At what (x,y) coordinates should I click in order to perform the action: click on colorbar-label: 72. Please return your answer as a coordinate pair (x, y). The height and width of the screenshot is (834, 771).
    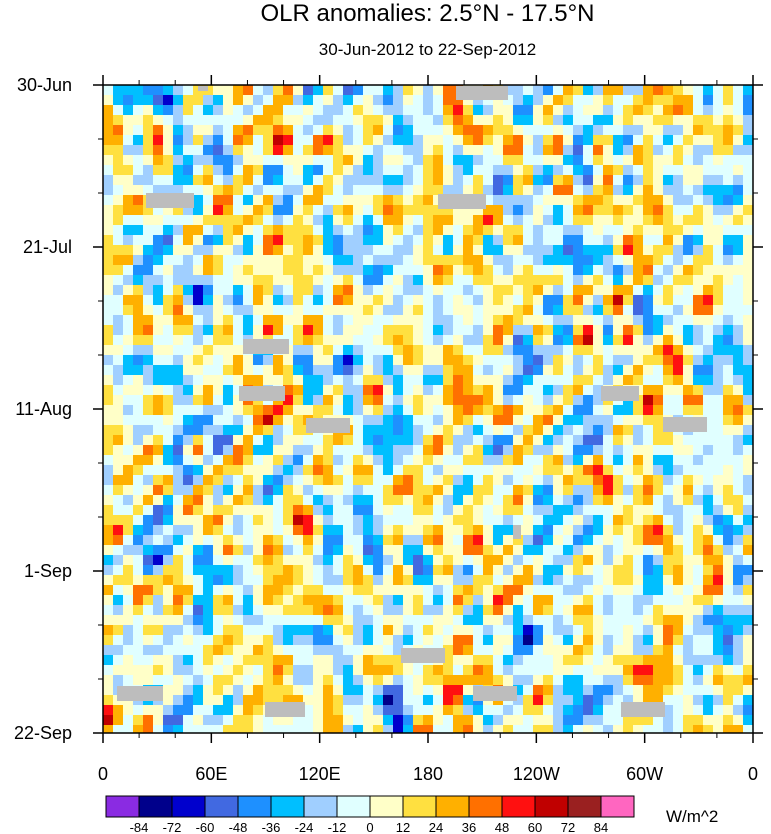
    Looking at the image, I should click on (568, 827).